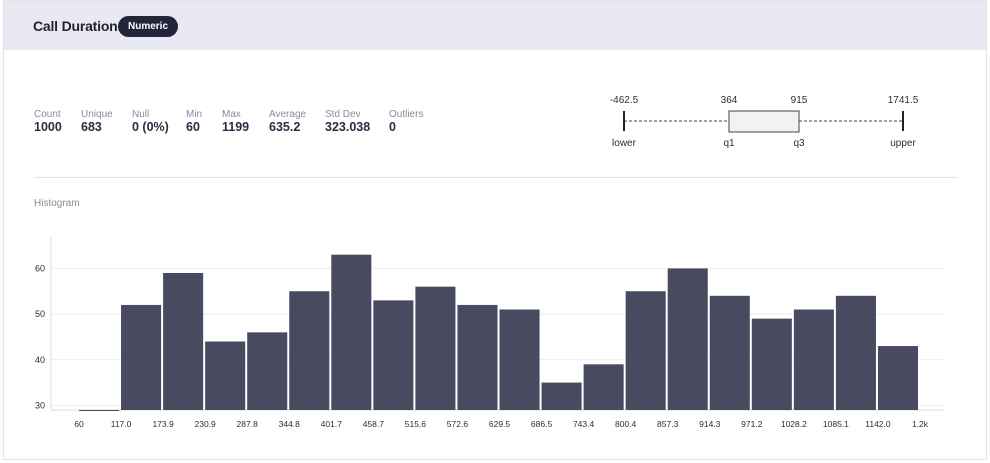  I want to click on x-tick-label: 230.9, so click(206, 424).